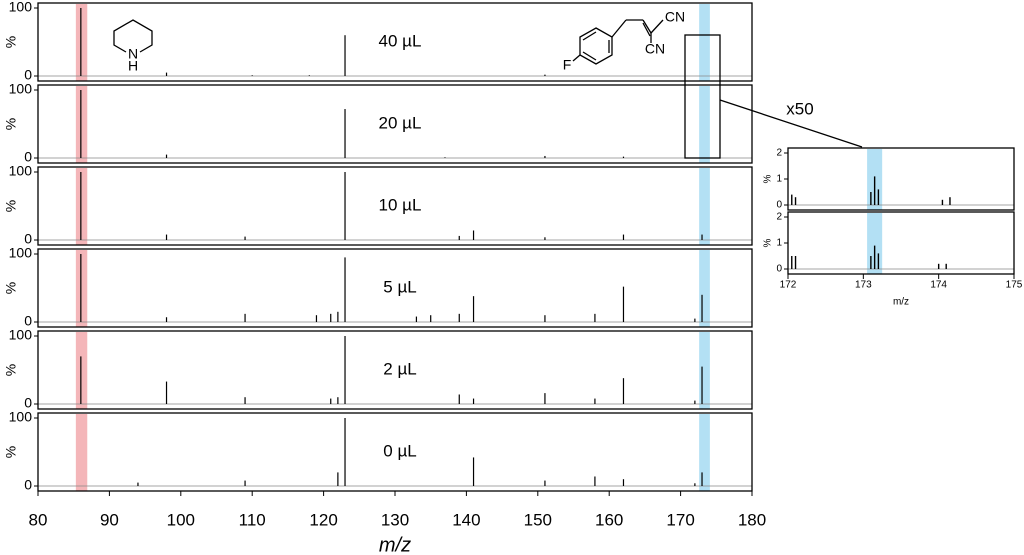 Image resolution: width=1024 pixels, height=555 pixels. What do you see at coordinates (466, 519) in the screenshot?
I see `x-tick-label: 140` at bounding box center [466, 519].